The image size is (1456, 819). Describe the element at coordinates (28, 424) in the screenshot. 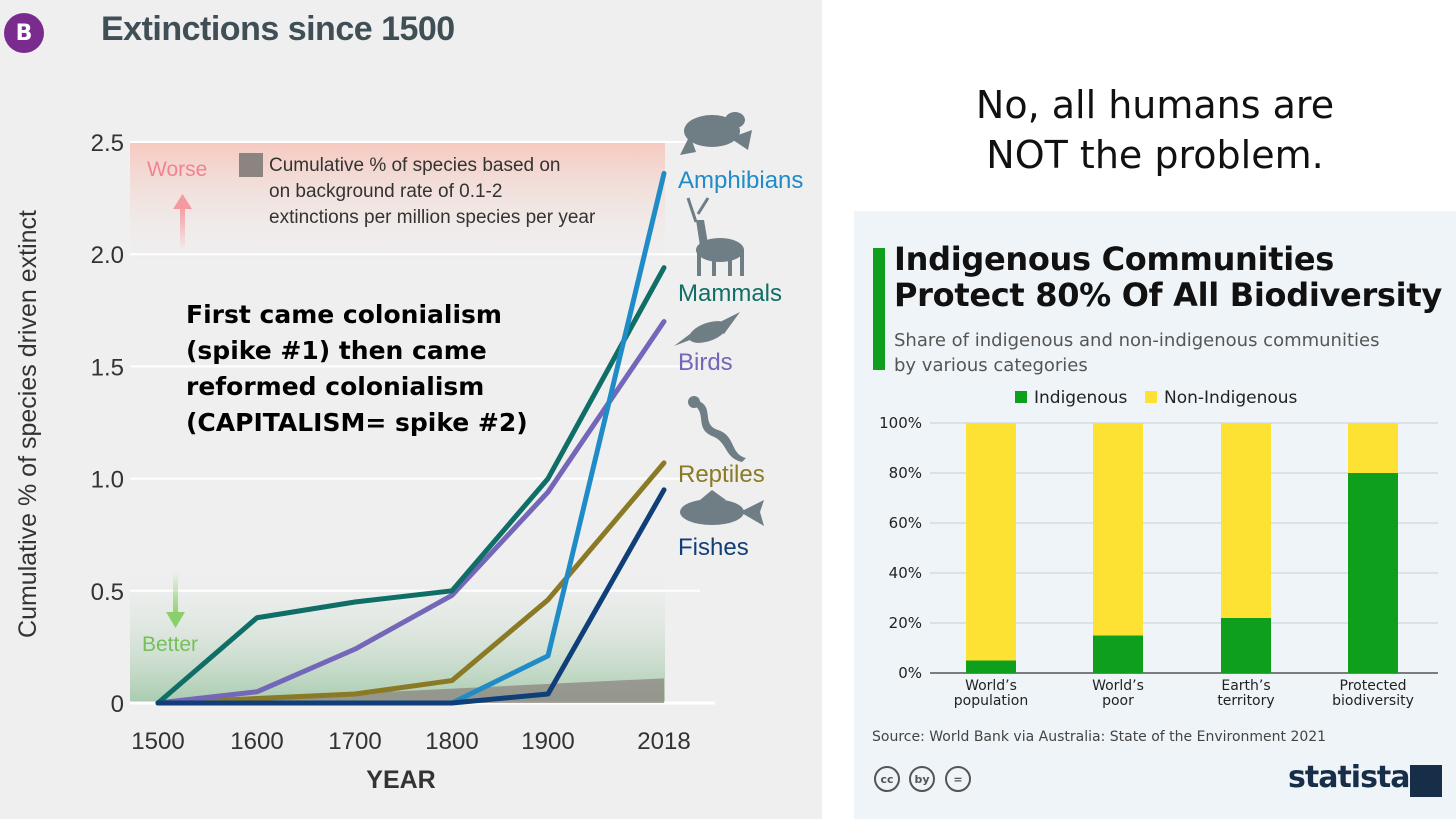

I see `y-axis-title: Cumulative % of species driven extinct` at that location.